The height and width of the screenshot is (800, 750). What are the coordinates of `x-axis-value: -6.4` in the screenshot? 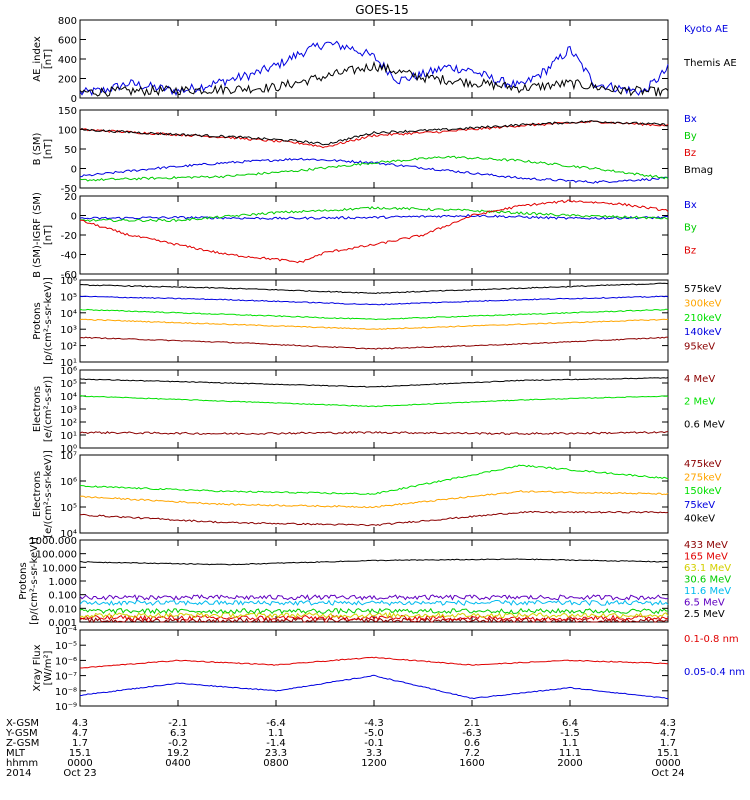 It's located at (276, 723).